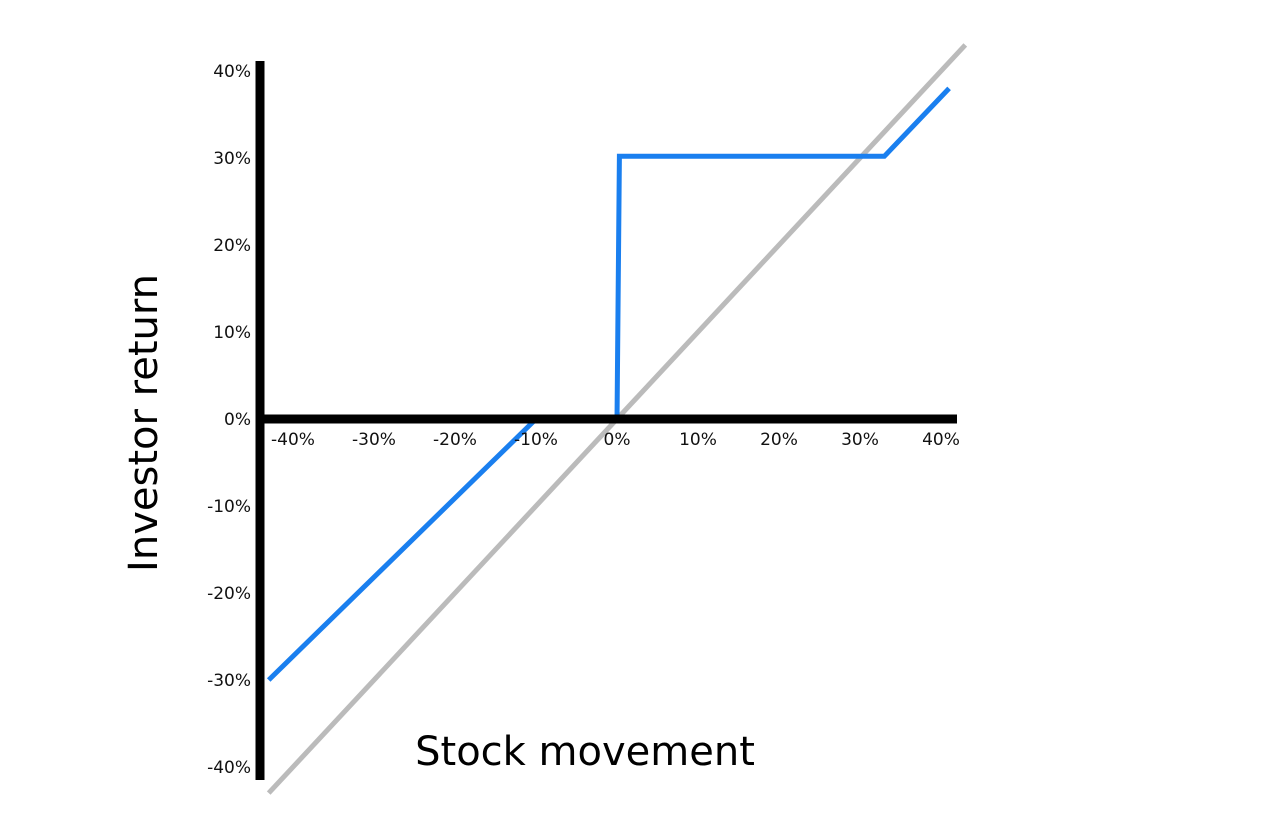  What do you see at coordinates (232, 72) in the screenshot?
I see `y-tick-label: 40%` at bounding box center [232, 72].